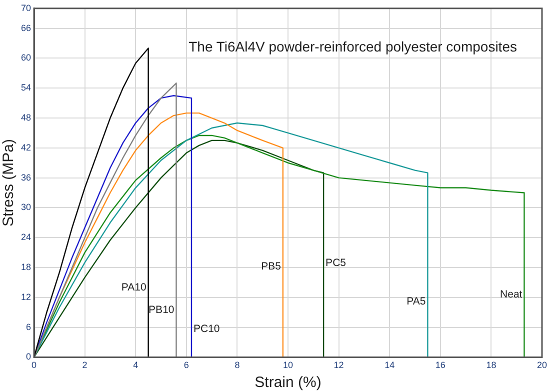 The image size is (550, 392). Describe the element at coordinates (541, 365) in the screenshot. I see `x-tick-label: 20` at that location.